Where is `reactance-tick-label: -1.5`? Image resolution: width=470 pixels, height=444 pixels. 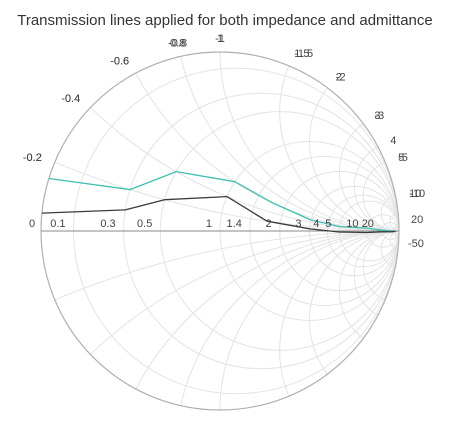
reactance-tick-label: -1.5 is located at coordinates (303, 54).